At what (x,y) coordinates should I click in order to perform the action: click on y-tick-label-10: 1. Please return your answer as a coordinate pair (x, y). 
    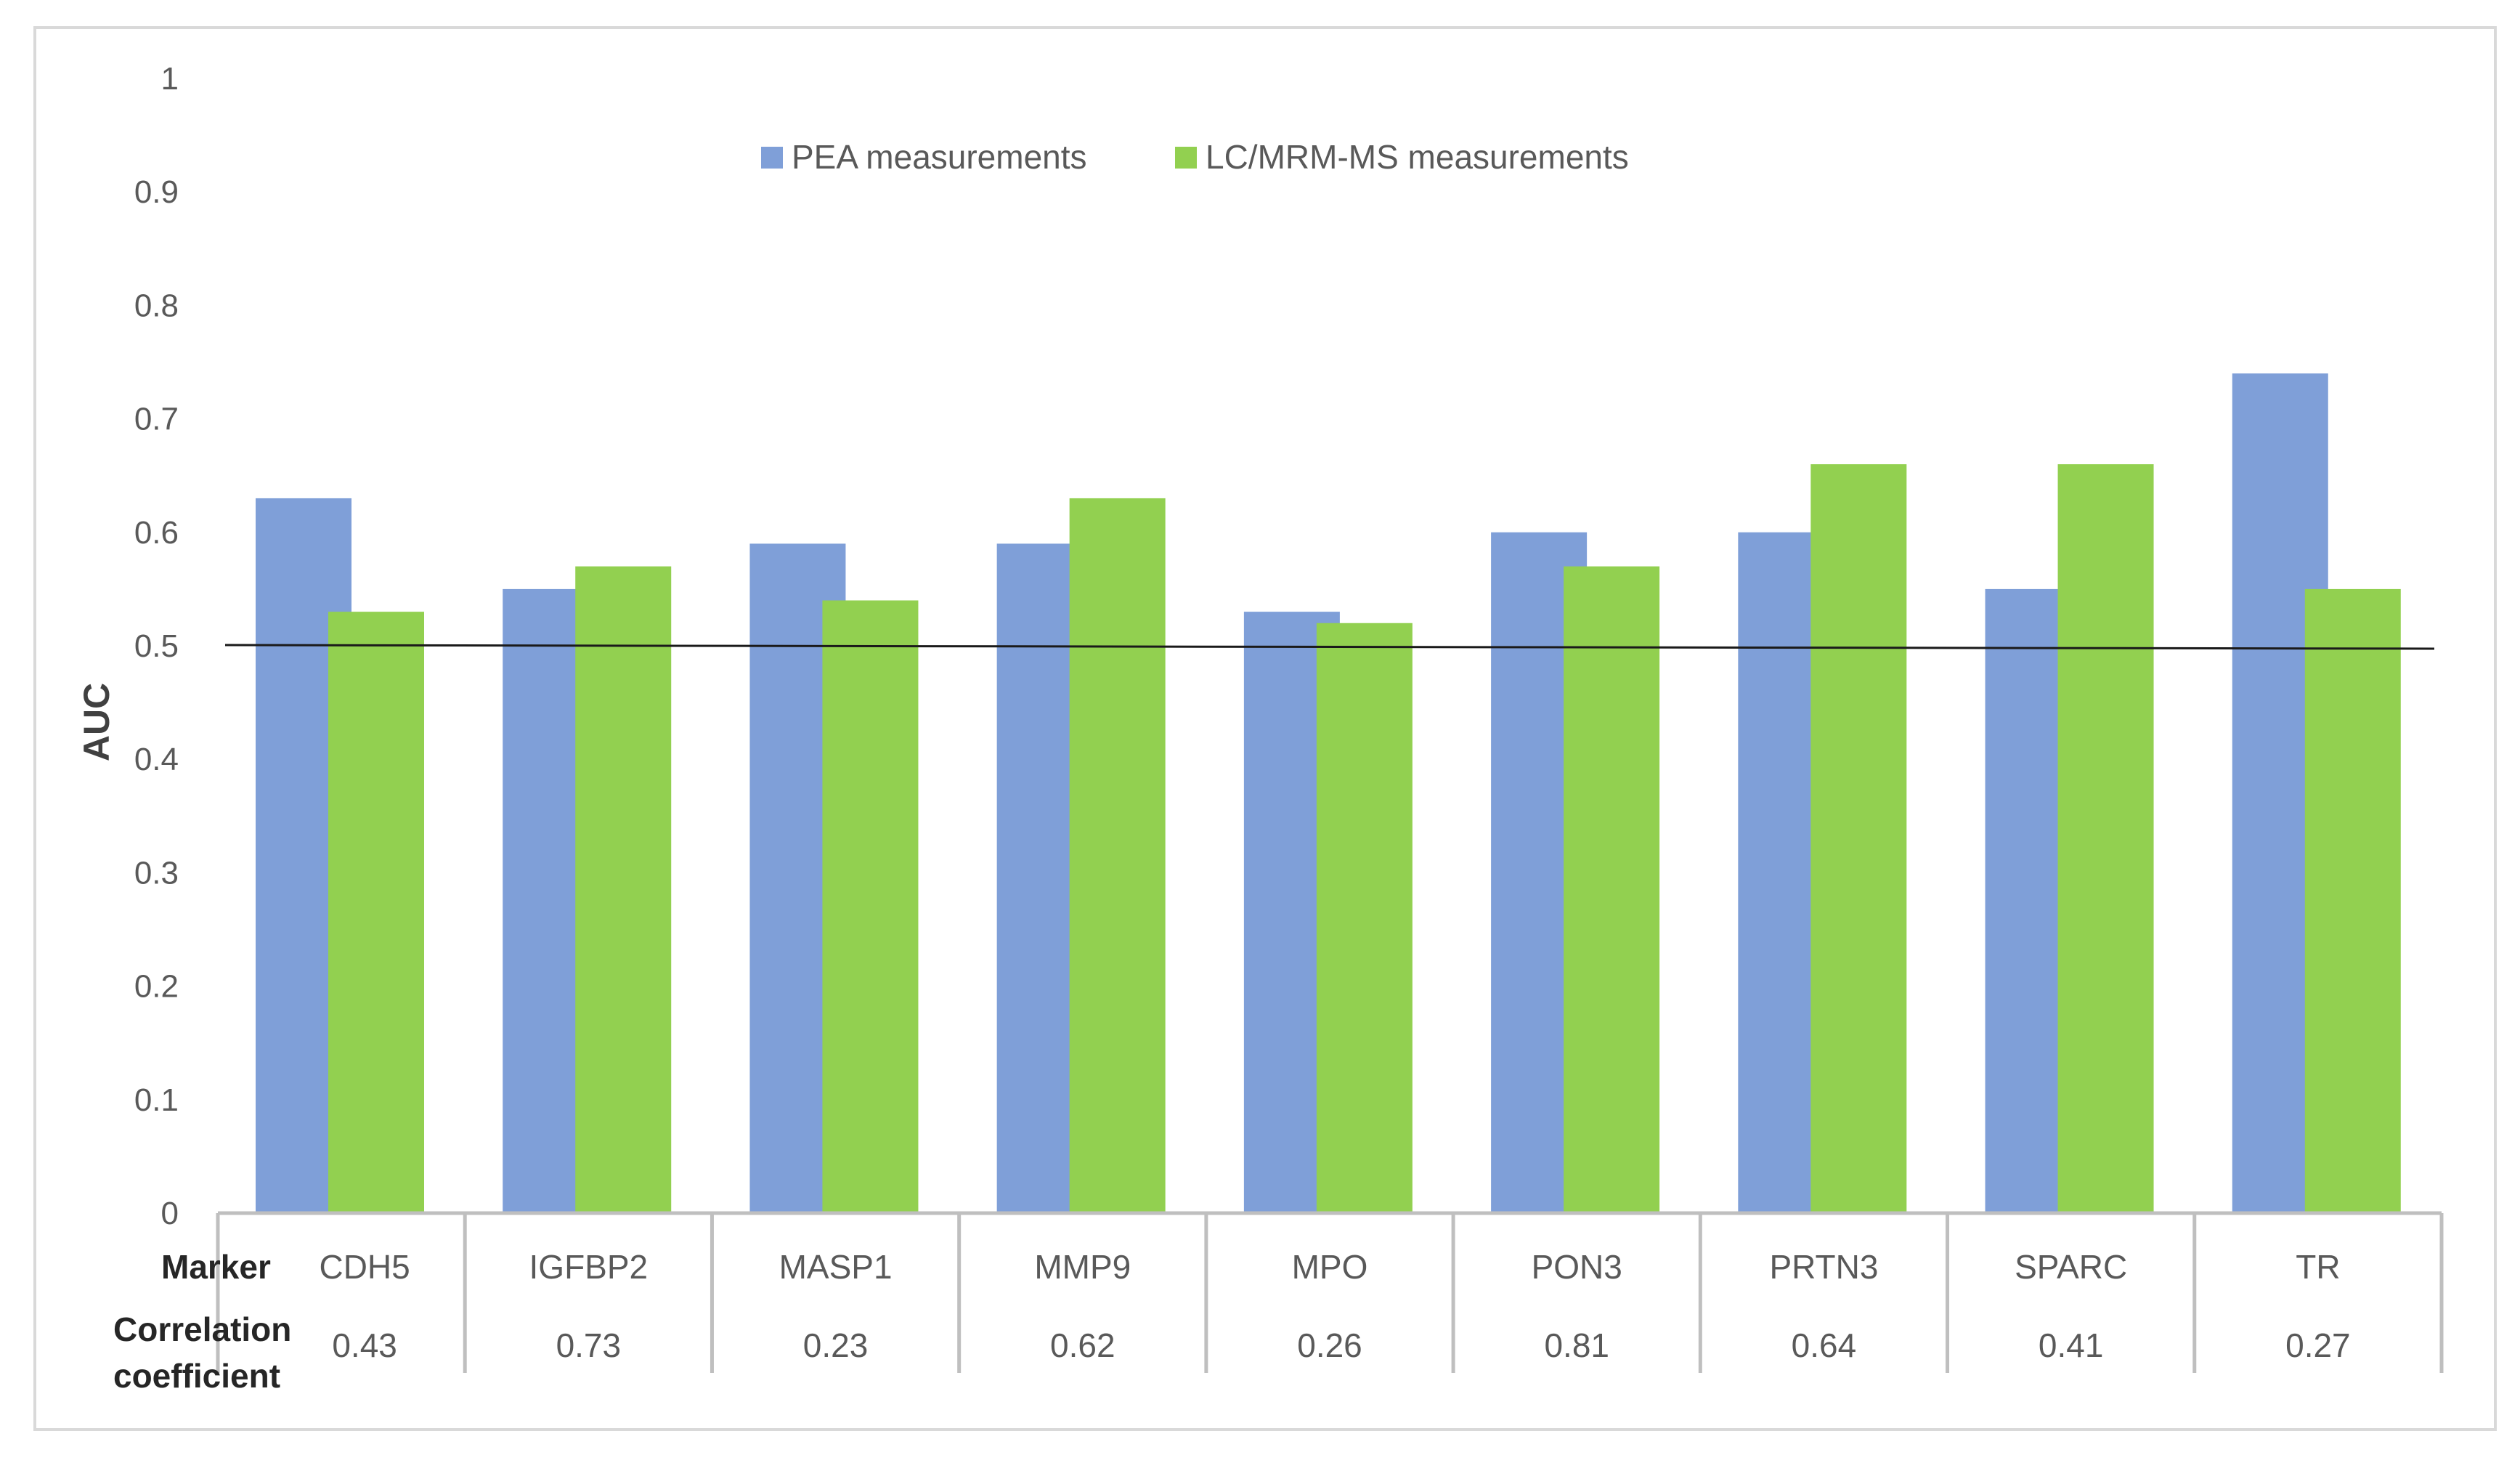
    Looking at the image, I should click on (170, 79).